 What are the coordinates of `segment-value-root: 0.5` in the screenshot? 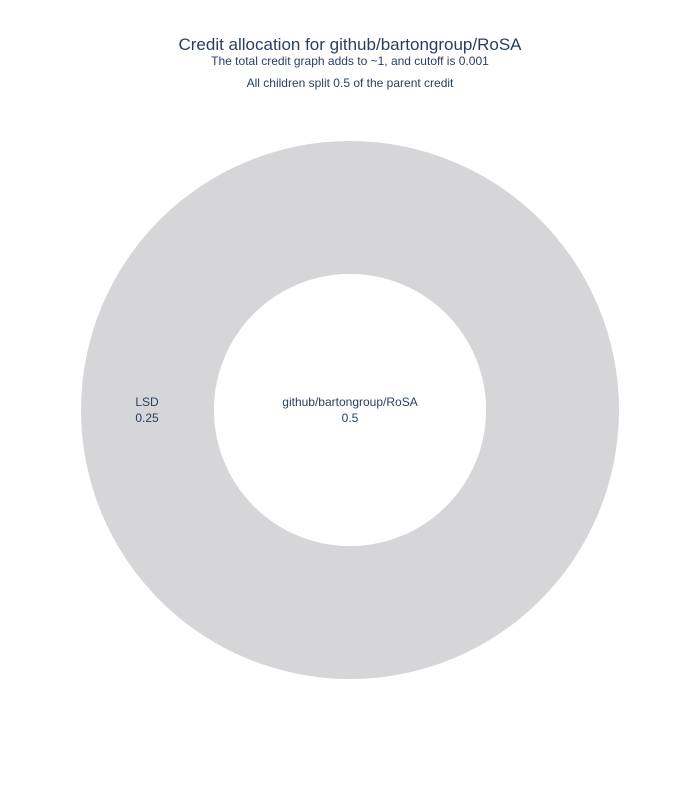 It's located at (350, 418).